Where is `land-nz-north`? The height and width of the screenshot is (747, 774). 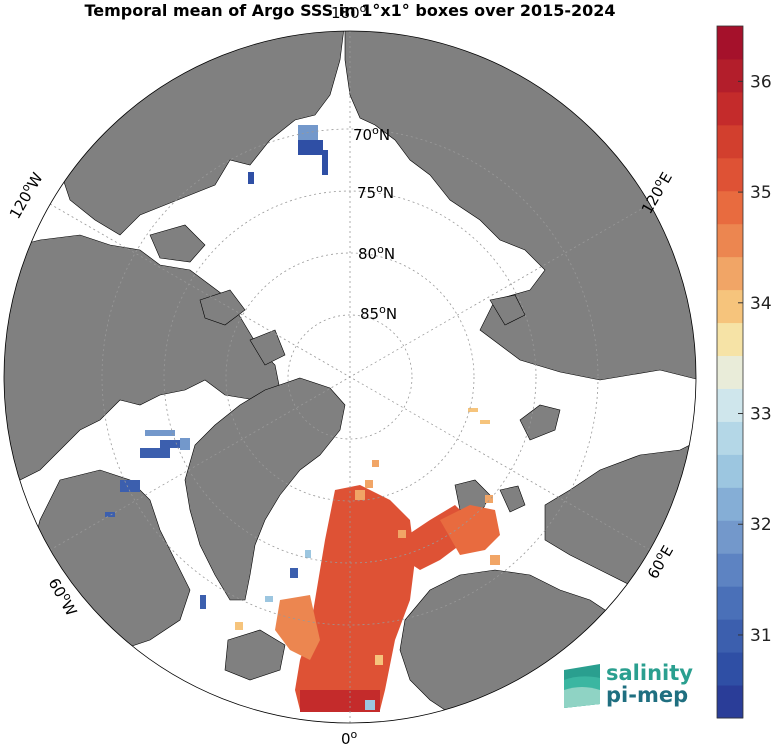
land-nz-north is located at coordinates (540, 422).